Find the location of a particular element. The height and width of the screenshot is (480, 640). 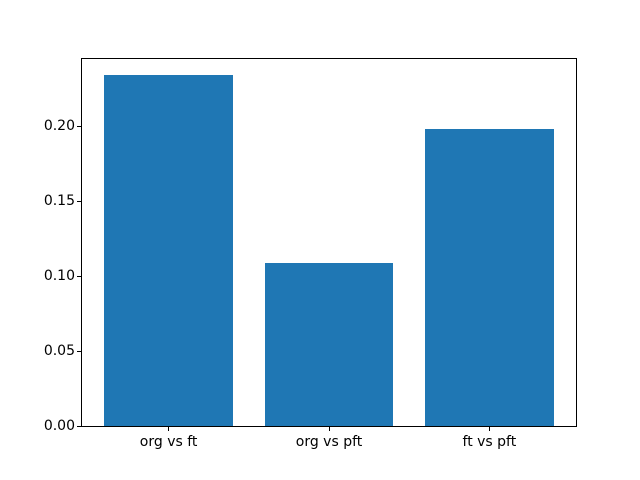

y-tick-label: 0.20 is located at coordinates (59, 126).